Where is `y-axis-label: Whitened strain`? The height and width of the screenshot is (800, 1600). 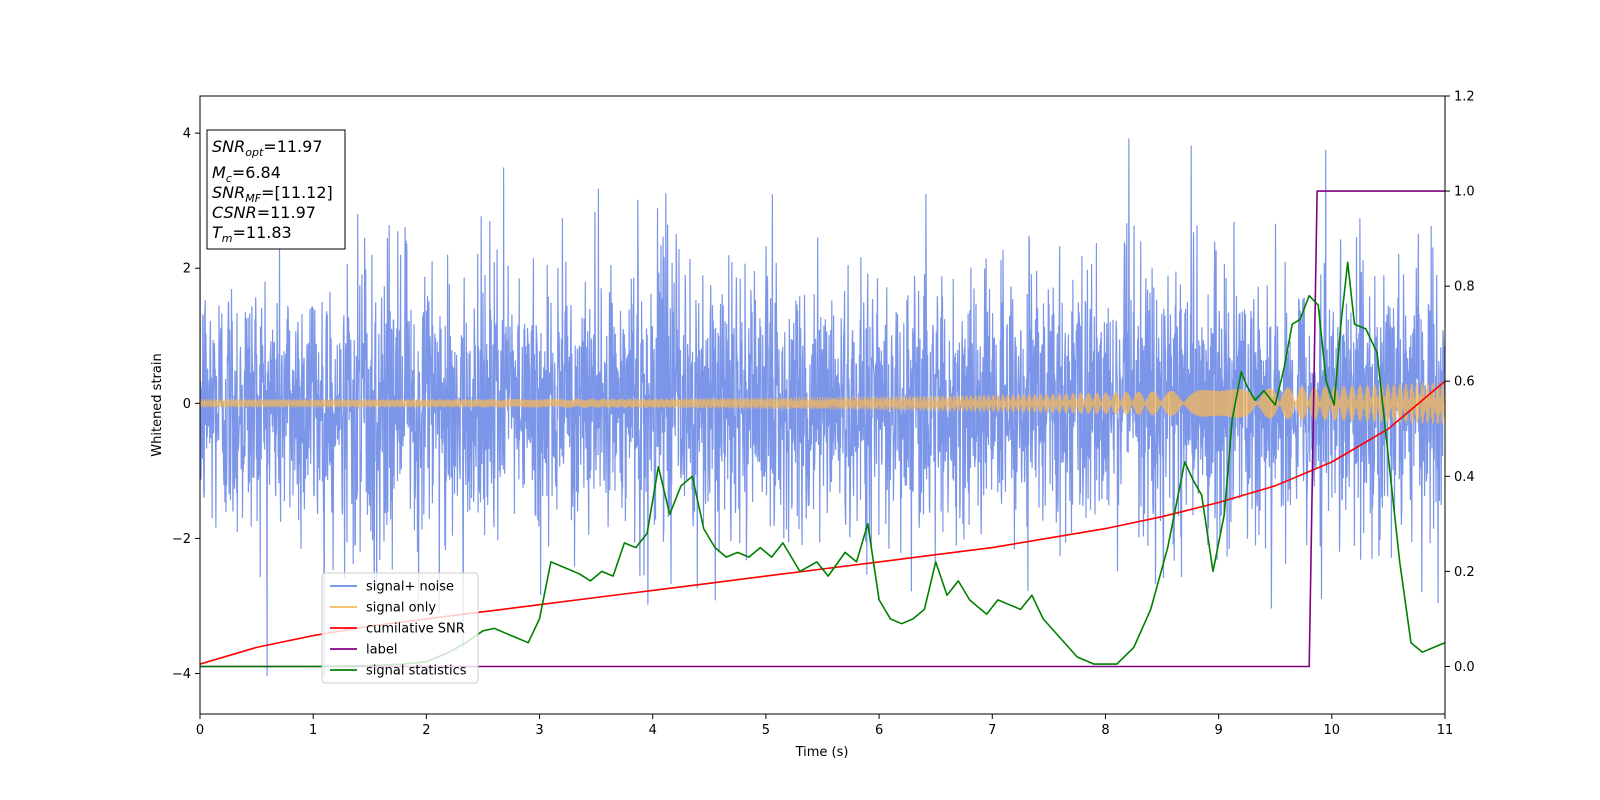 y-axis-label: Whitened strain is located at coordinates (157, 404).